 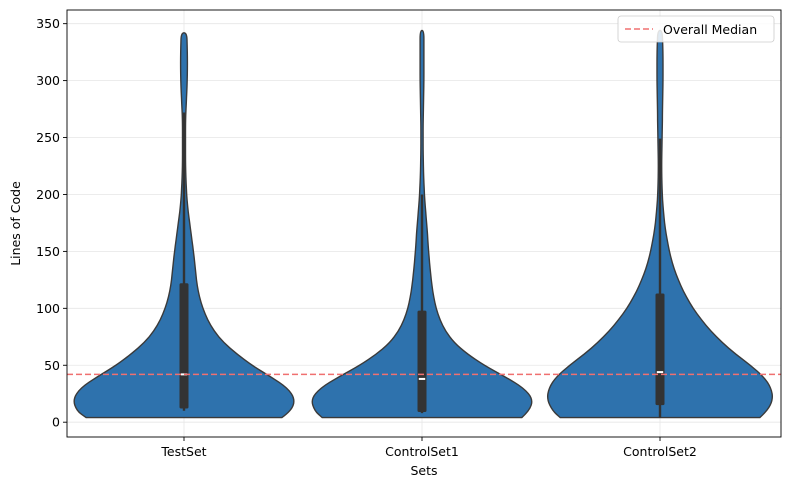 What do you see at coordinates (48, 251) in the screenshot?
I see `y-tick-label: 150` at bounding box center [48, 251].